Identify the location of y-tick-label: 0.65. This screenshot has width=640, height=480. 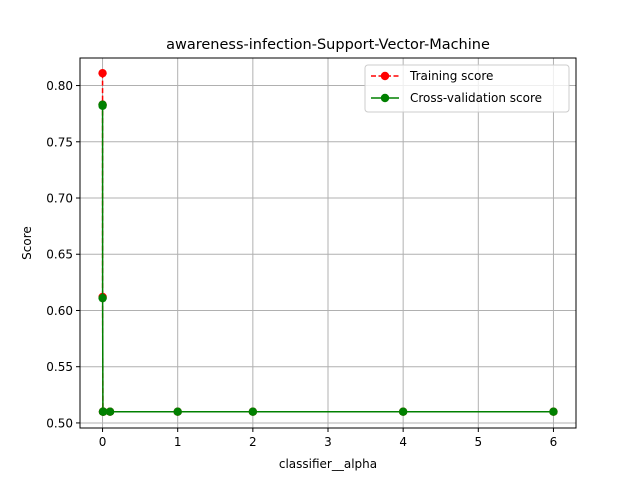
(59, 255).